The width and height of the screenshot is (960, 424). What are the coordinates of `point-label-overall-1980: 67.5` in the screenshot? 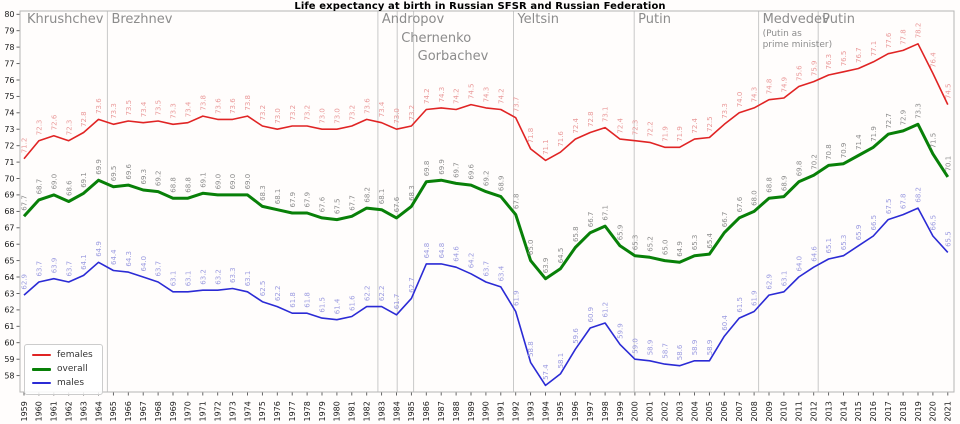 It's located at (338, 207).